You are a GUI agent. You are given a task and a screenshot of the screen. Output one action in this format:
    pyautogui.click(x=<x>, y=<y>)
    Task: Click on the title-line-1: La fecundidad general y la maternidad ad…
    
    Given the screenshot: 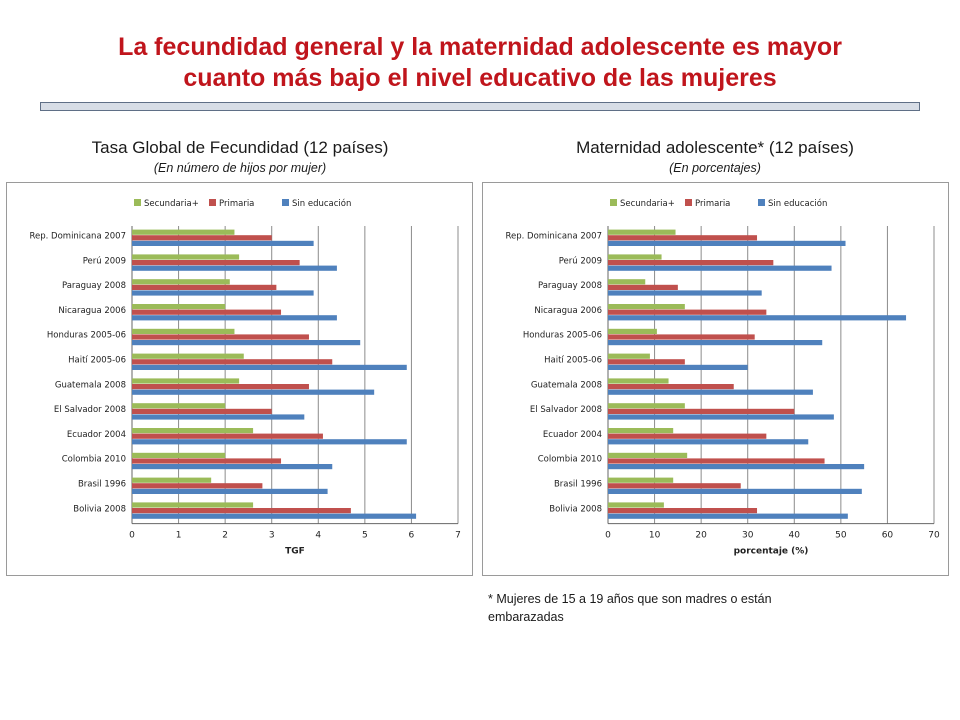 What is the action you would take?
    pyautogui.click(x=480, y=47)
    